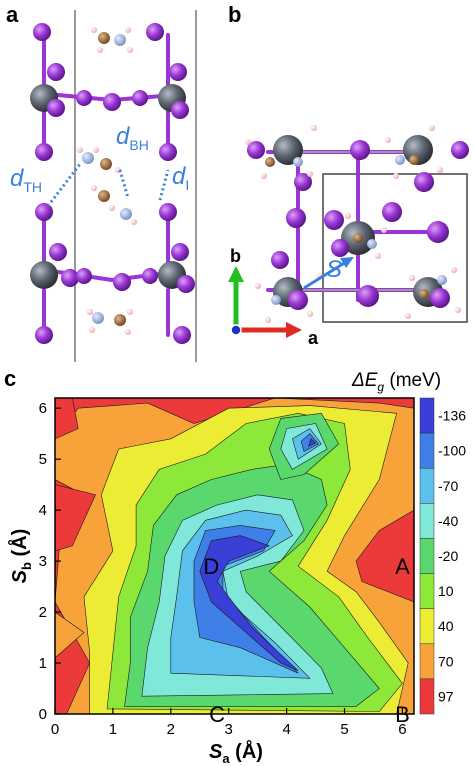 This screenshot has height=766, width=474. Describe the element at coordinates (334, 269) in the screenshot. I see `shift-label: S` at that location.